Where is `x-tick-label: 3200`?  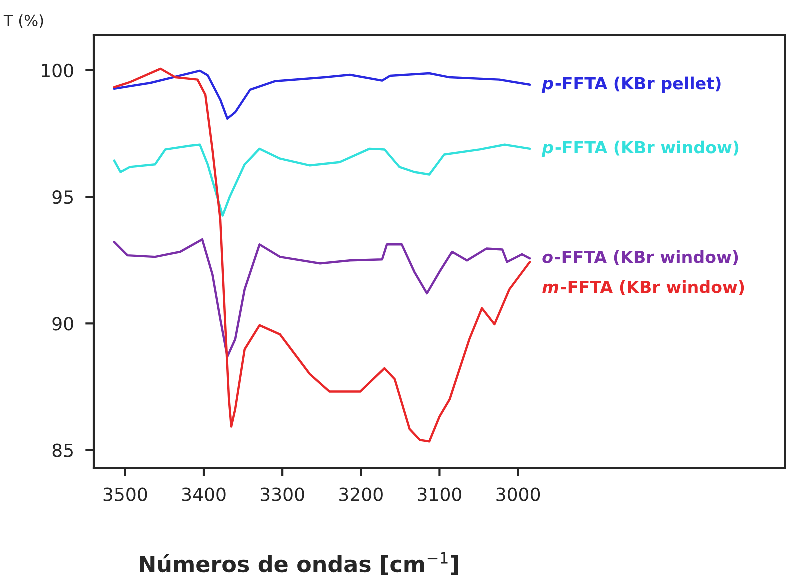
x-tick-label: 3200 is located at coordinates (361, 495).